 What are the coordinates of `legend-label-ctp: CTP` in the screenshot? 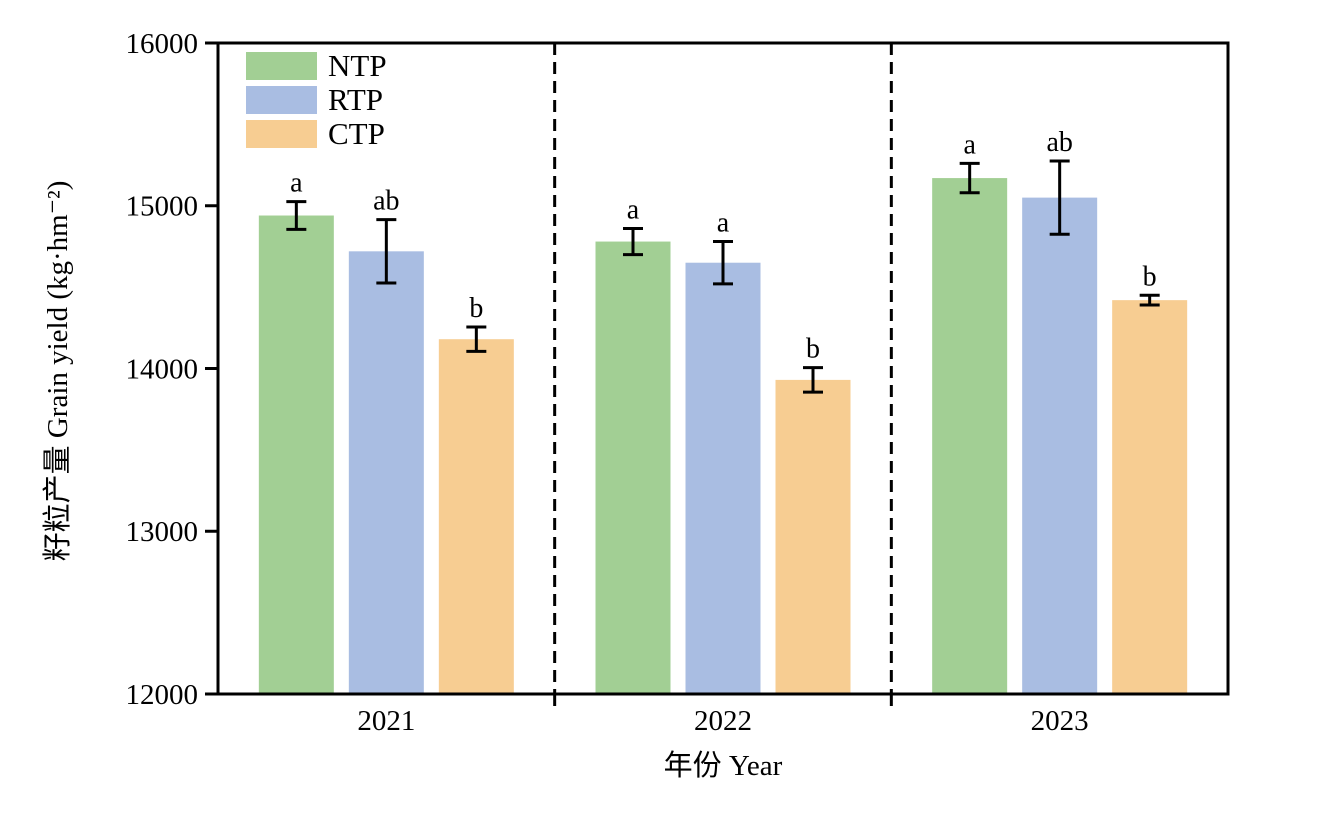 It's located at (356, 133).